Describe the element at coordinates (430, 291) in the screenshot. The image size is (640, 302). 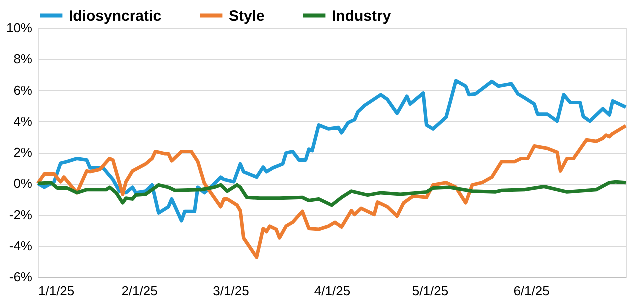
I see `x-tick-label: 5/1/25` at that location.